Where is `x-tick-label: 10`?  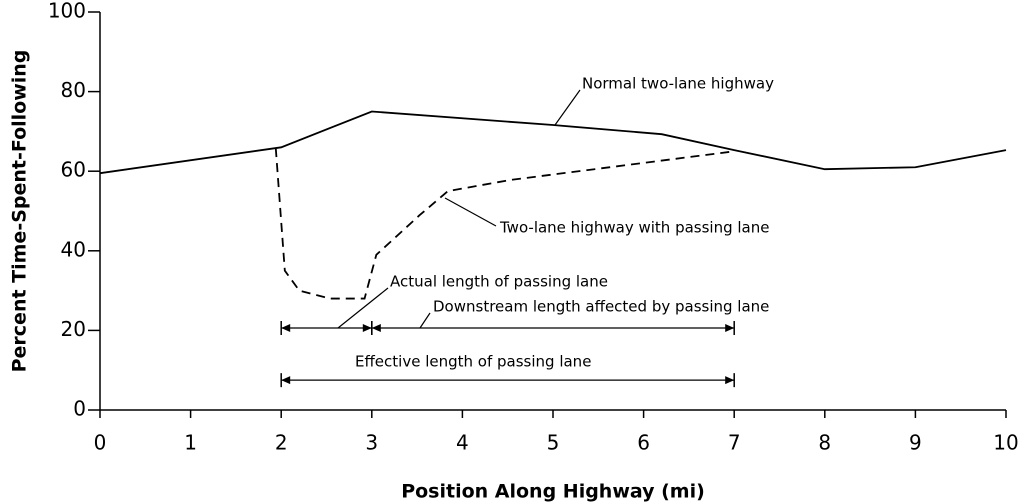 x-tick-label: 10 is located at coordinates (1005, 443).